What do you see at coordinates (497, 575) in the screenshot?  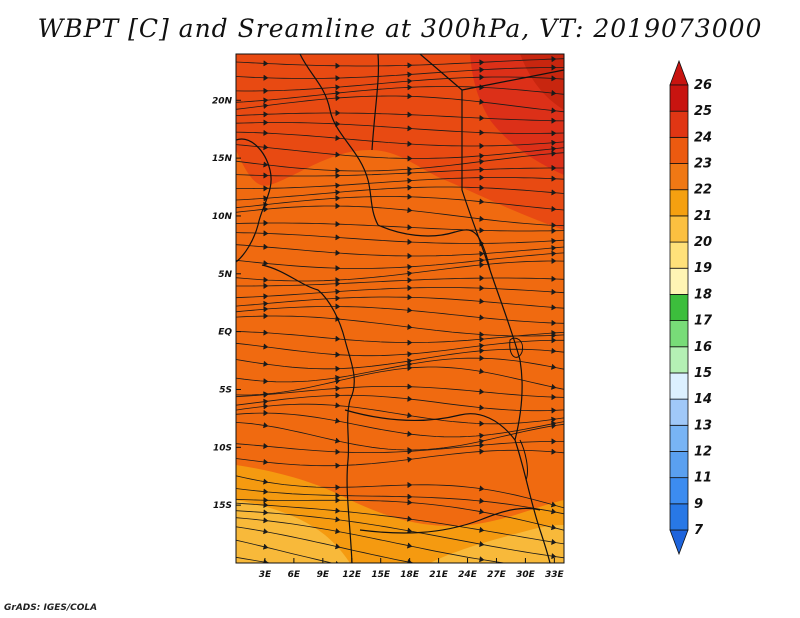 I see `x-tick-label: 27E` at bounding box center [497, 575].